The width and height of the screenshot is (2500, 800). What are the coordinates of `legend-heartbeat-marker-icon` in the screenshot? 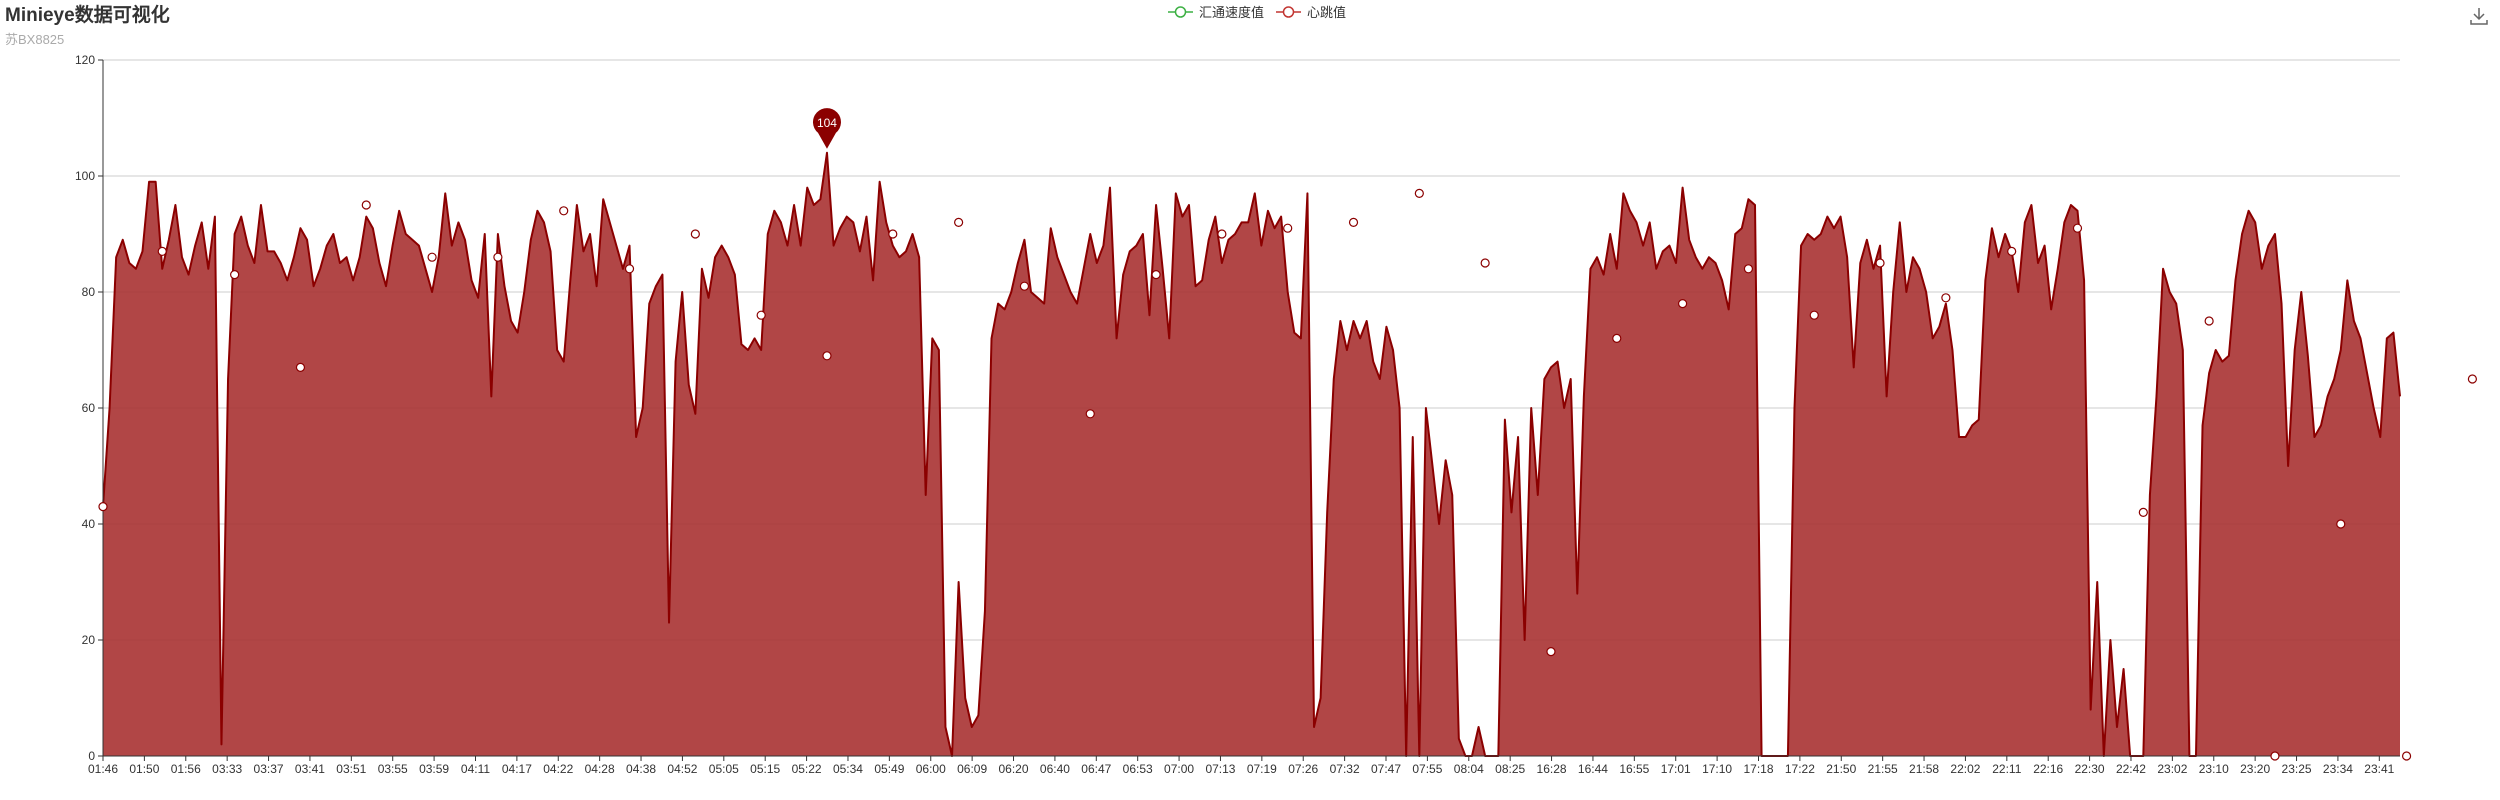 It's located at (1289, 11).